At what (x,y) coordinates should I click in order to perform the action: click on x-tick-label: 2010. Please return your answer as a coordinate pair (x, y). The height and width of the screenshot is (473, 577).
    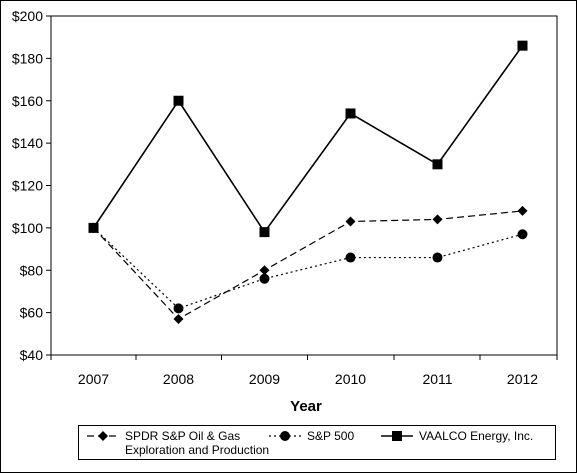
    Looking at the image, I should click on (350, 379).